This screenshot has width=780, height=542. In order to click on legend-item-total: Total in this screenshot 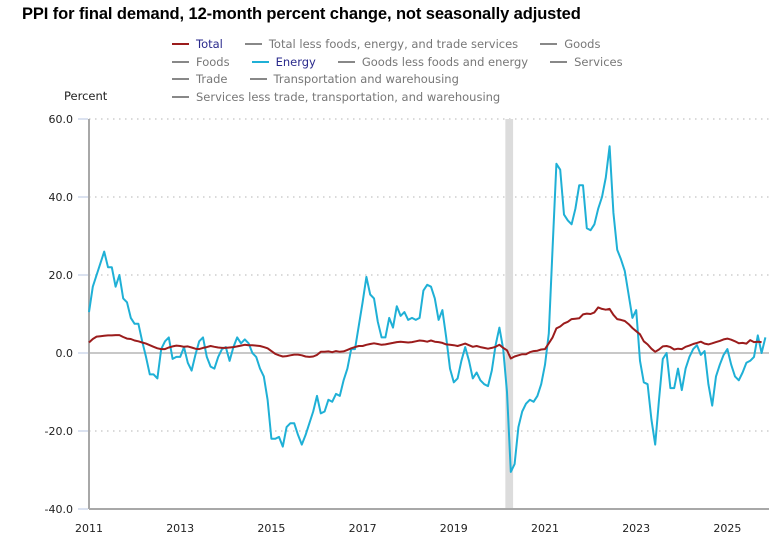, I will do `click(197, 44)`.